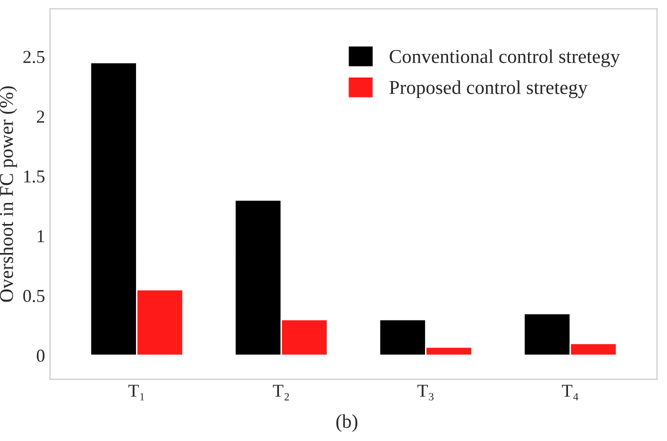 Image resolution: width=667 pixels, height=441 pixels. Describe the element at coordinates (40, 356) in the screenshot. I see `y-tick-label: 0` at that location.